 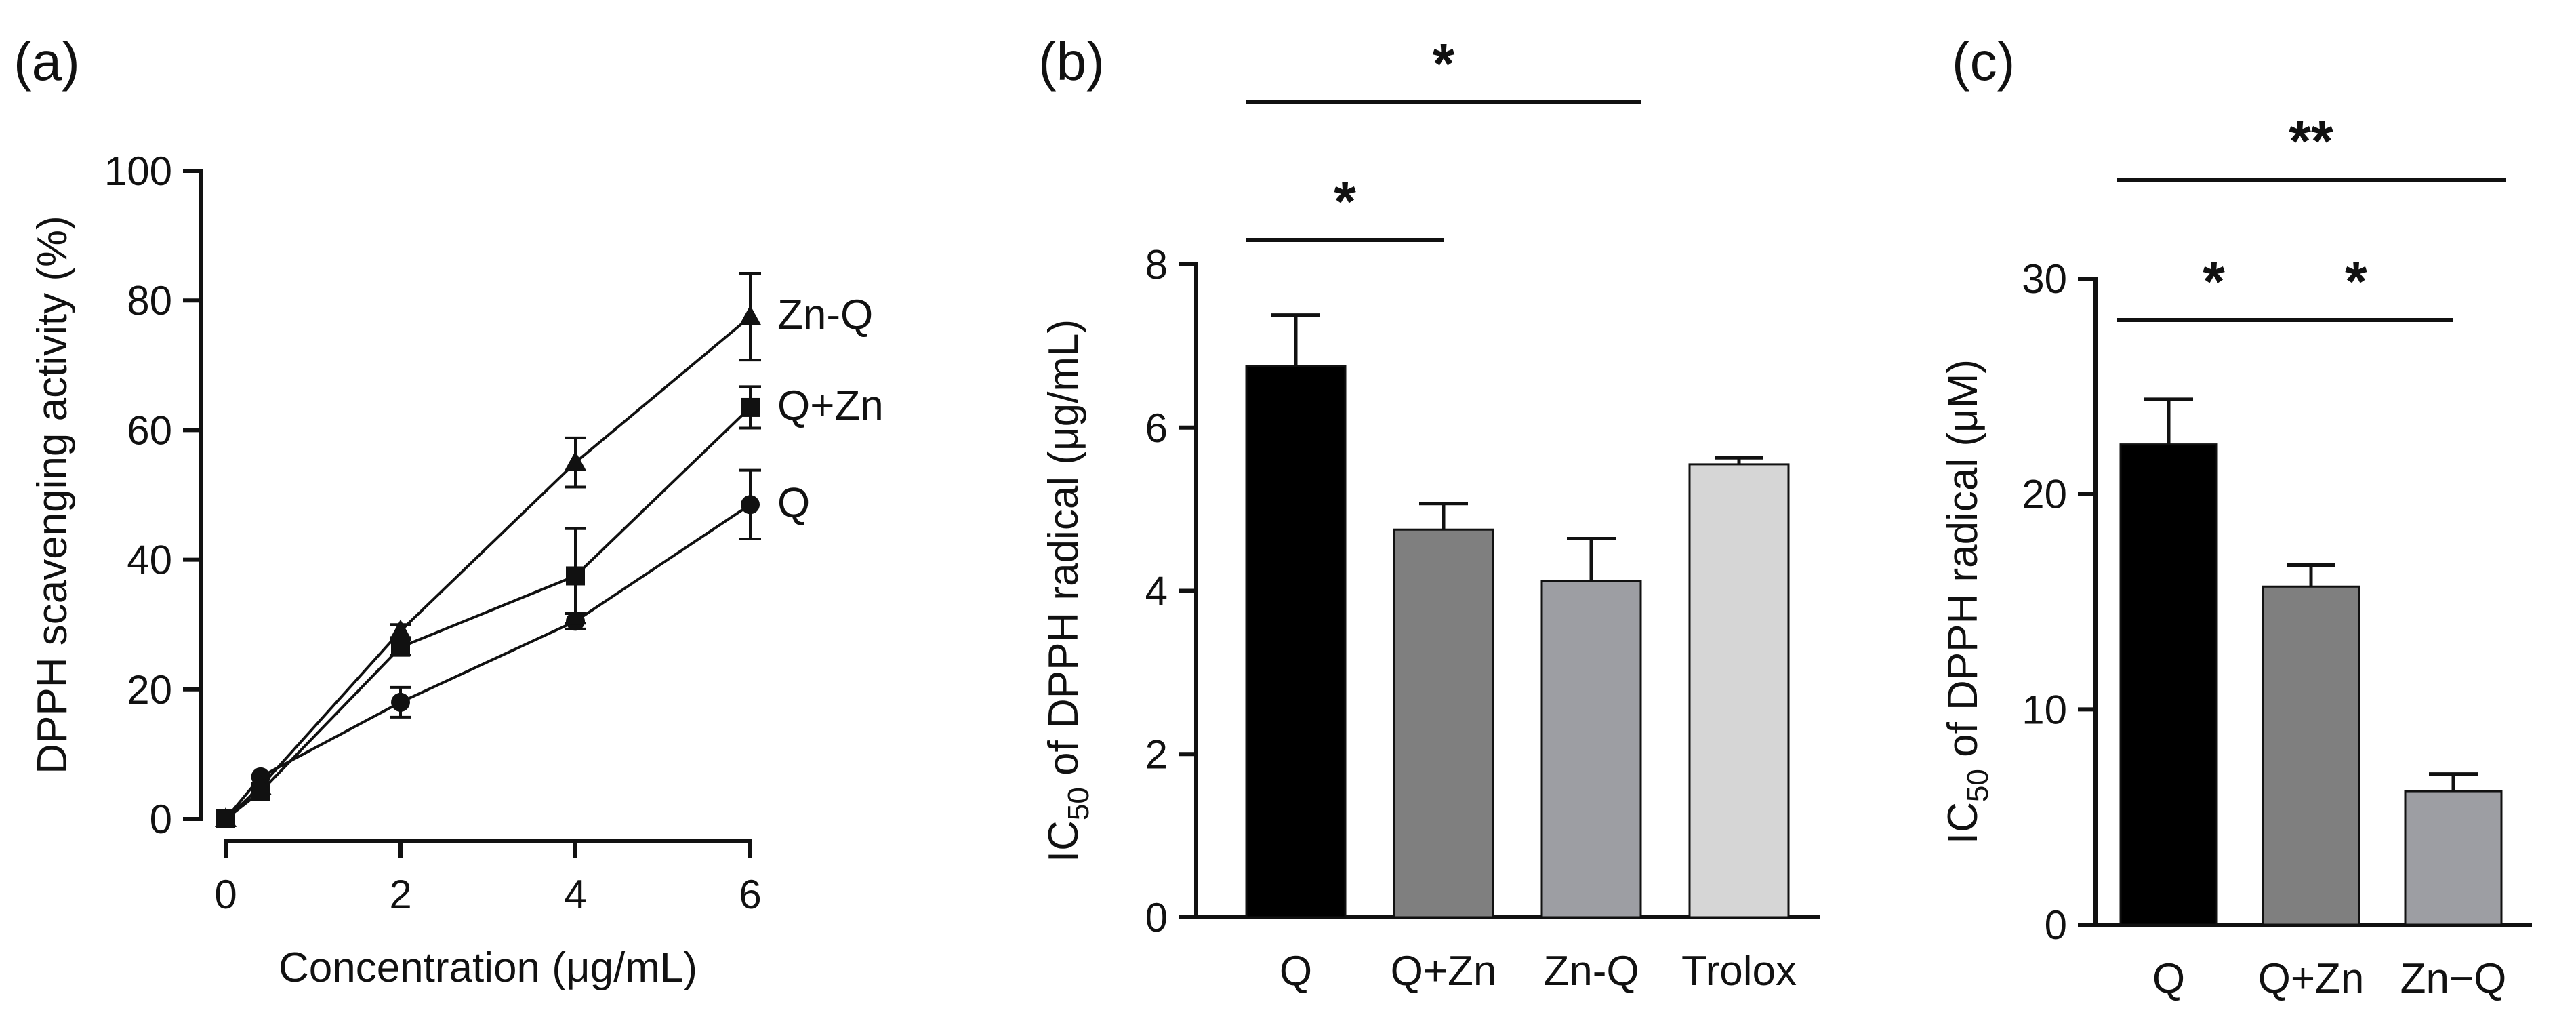 I want to click on panel-c-category-label: Q+Zn, so click(x=2311, y=978).